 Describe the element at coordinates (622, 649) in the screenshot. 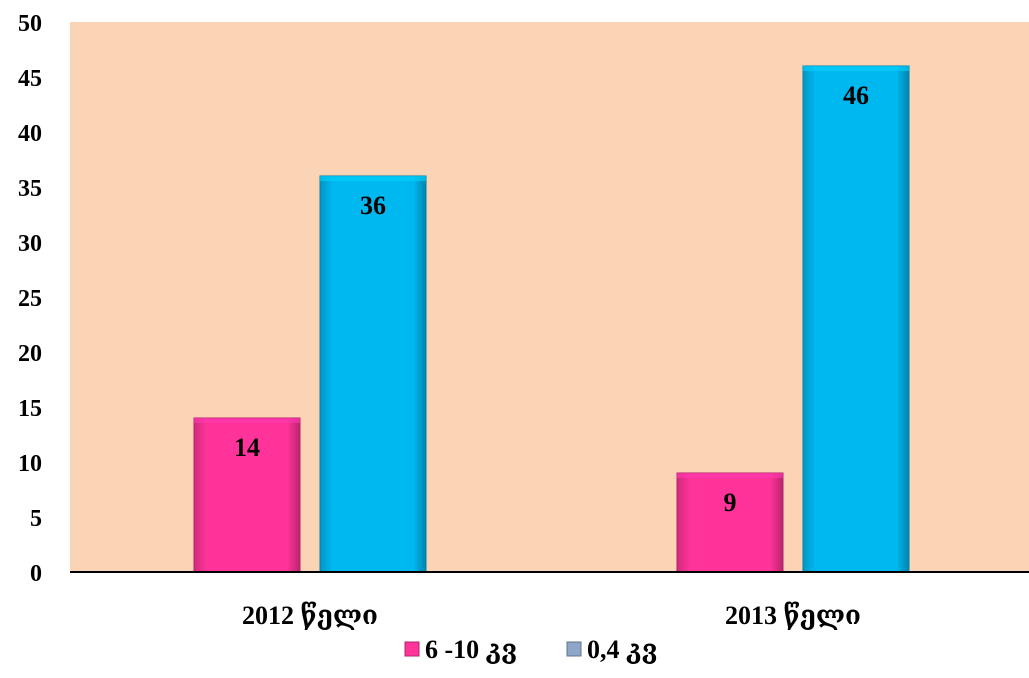

I see `legend-label: 0,4 კვ` at that location.